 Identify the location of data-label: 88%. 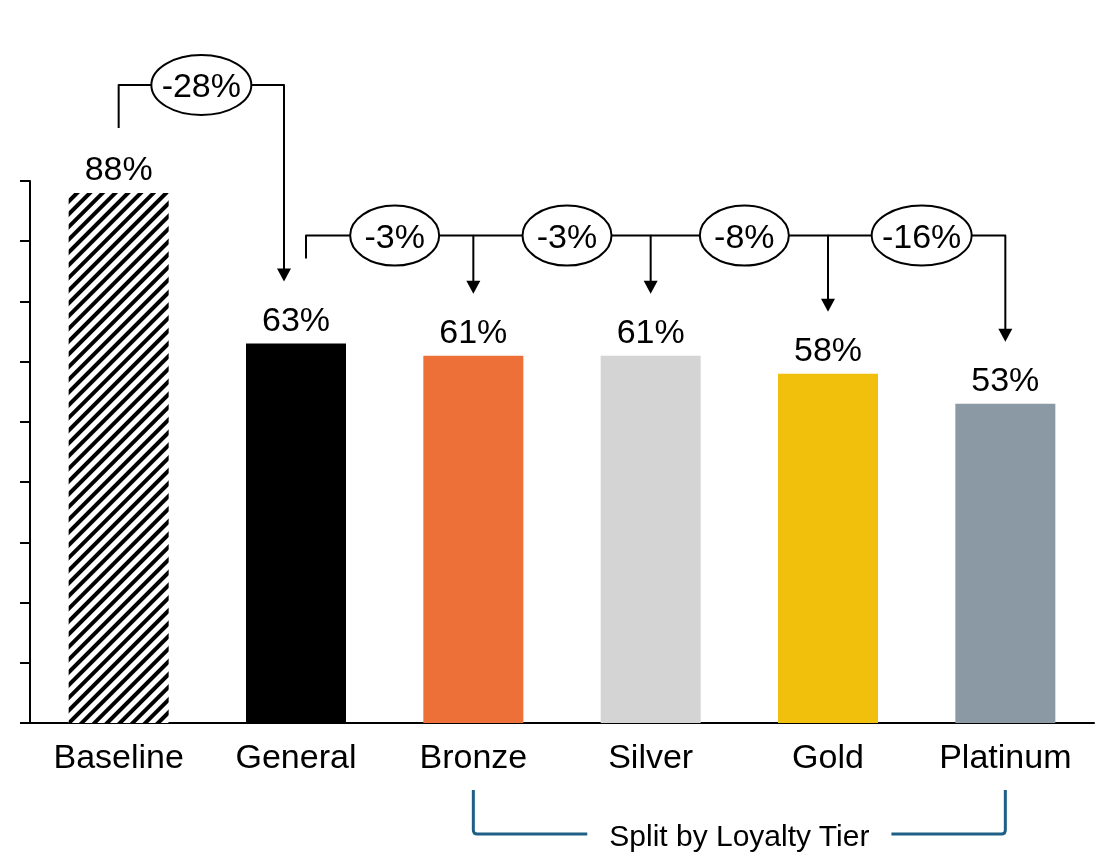
(118, 168).